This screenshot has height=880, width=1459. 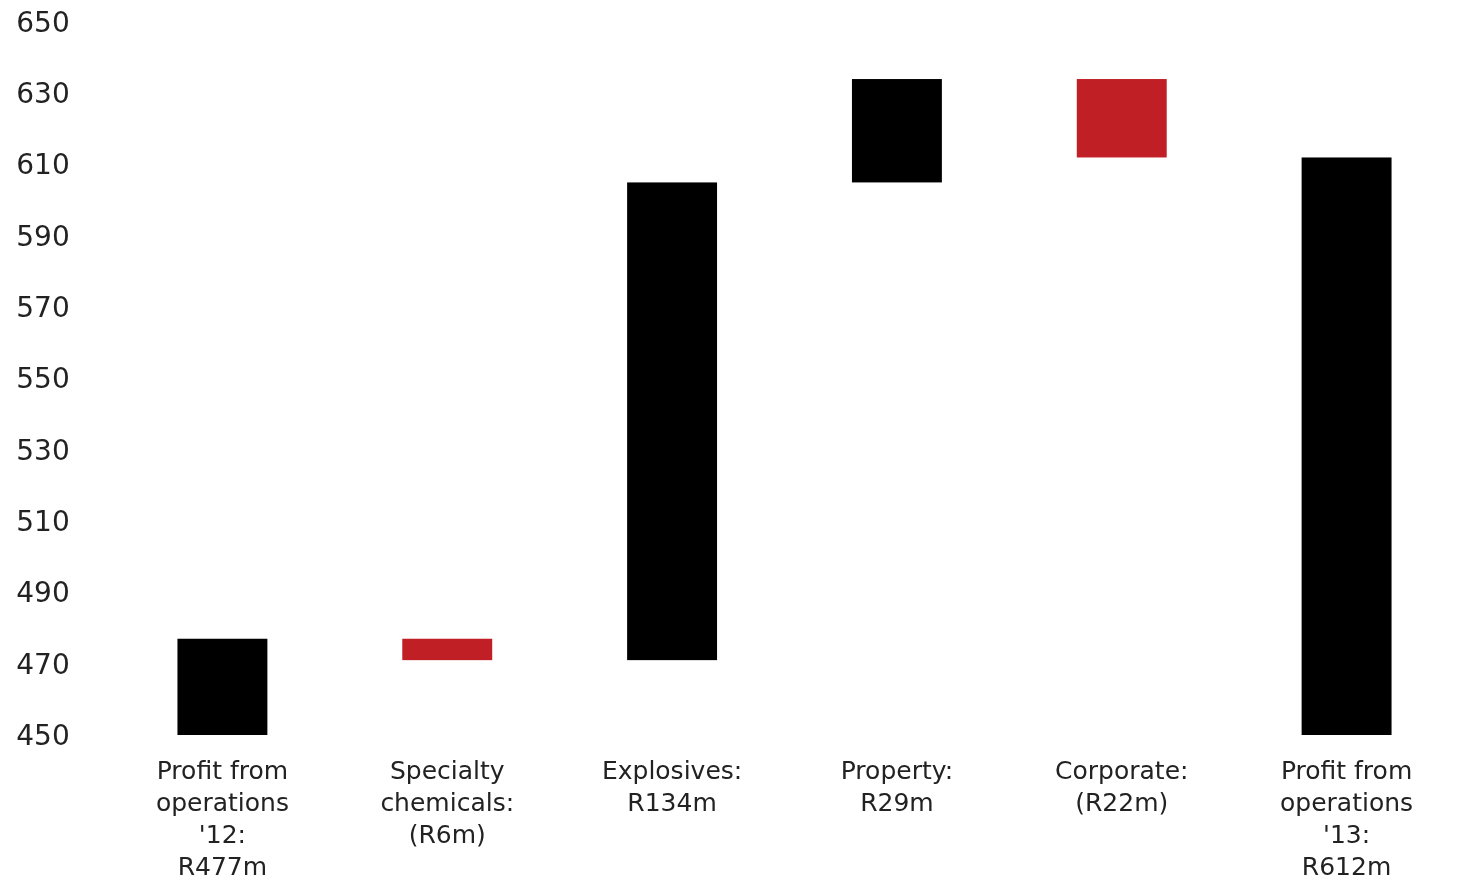 I want to click on y-tick-label: 570, so click(x=43, y=307).